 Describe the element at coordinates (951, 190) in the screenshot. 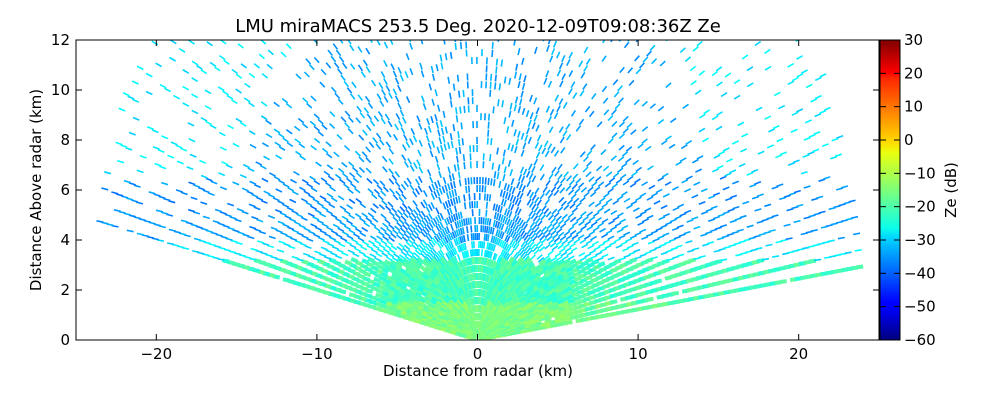

I see `colorbar-label: Ze (dB)` at that location.